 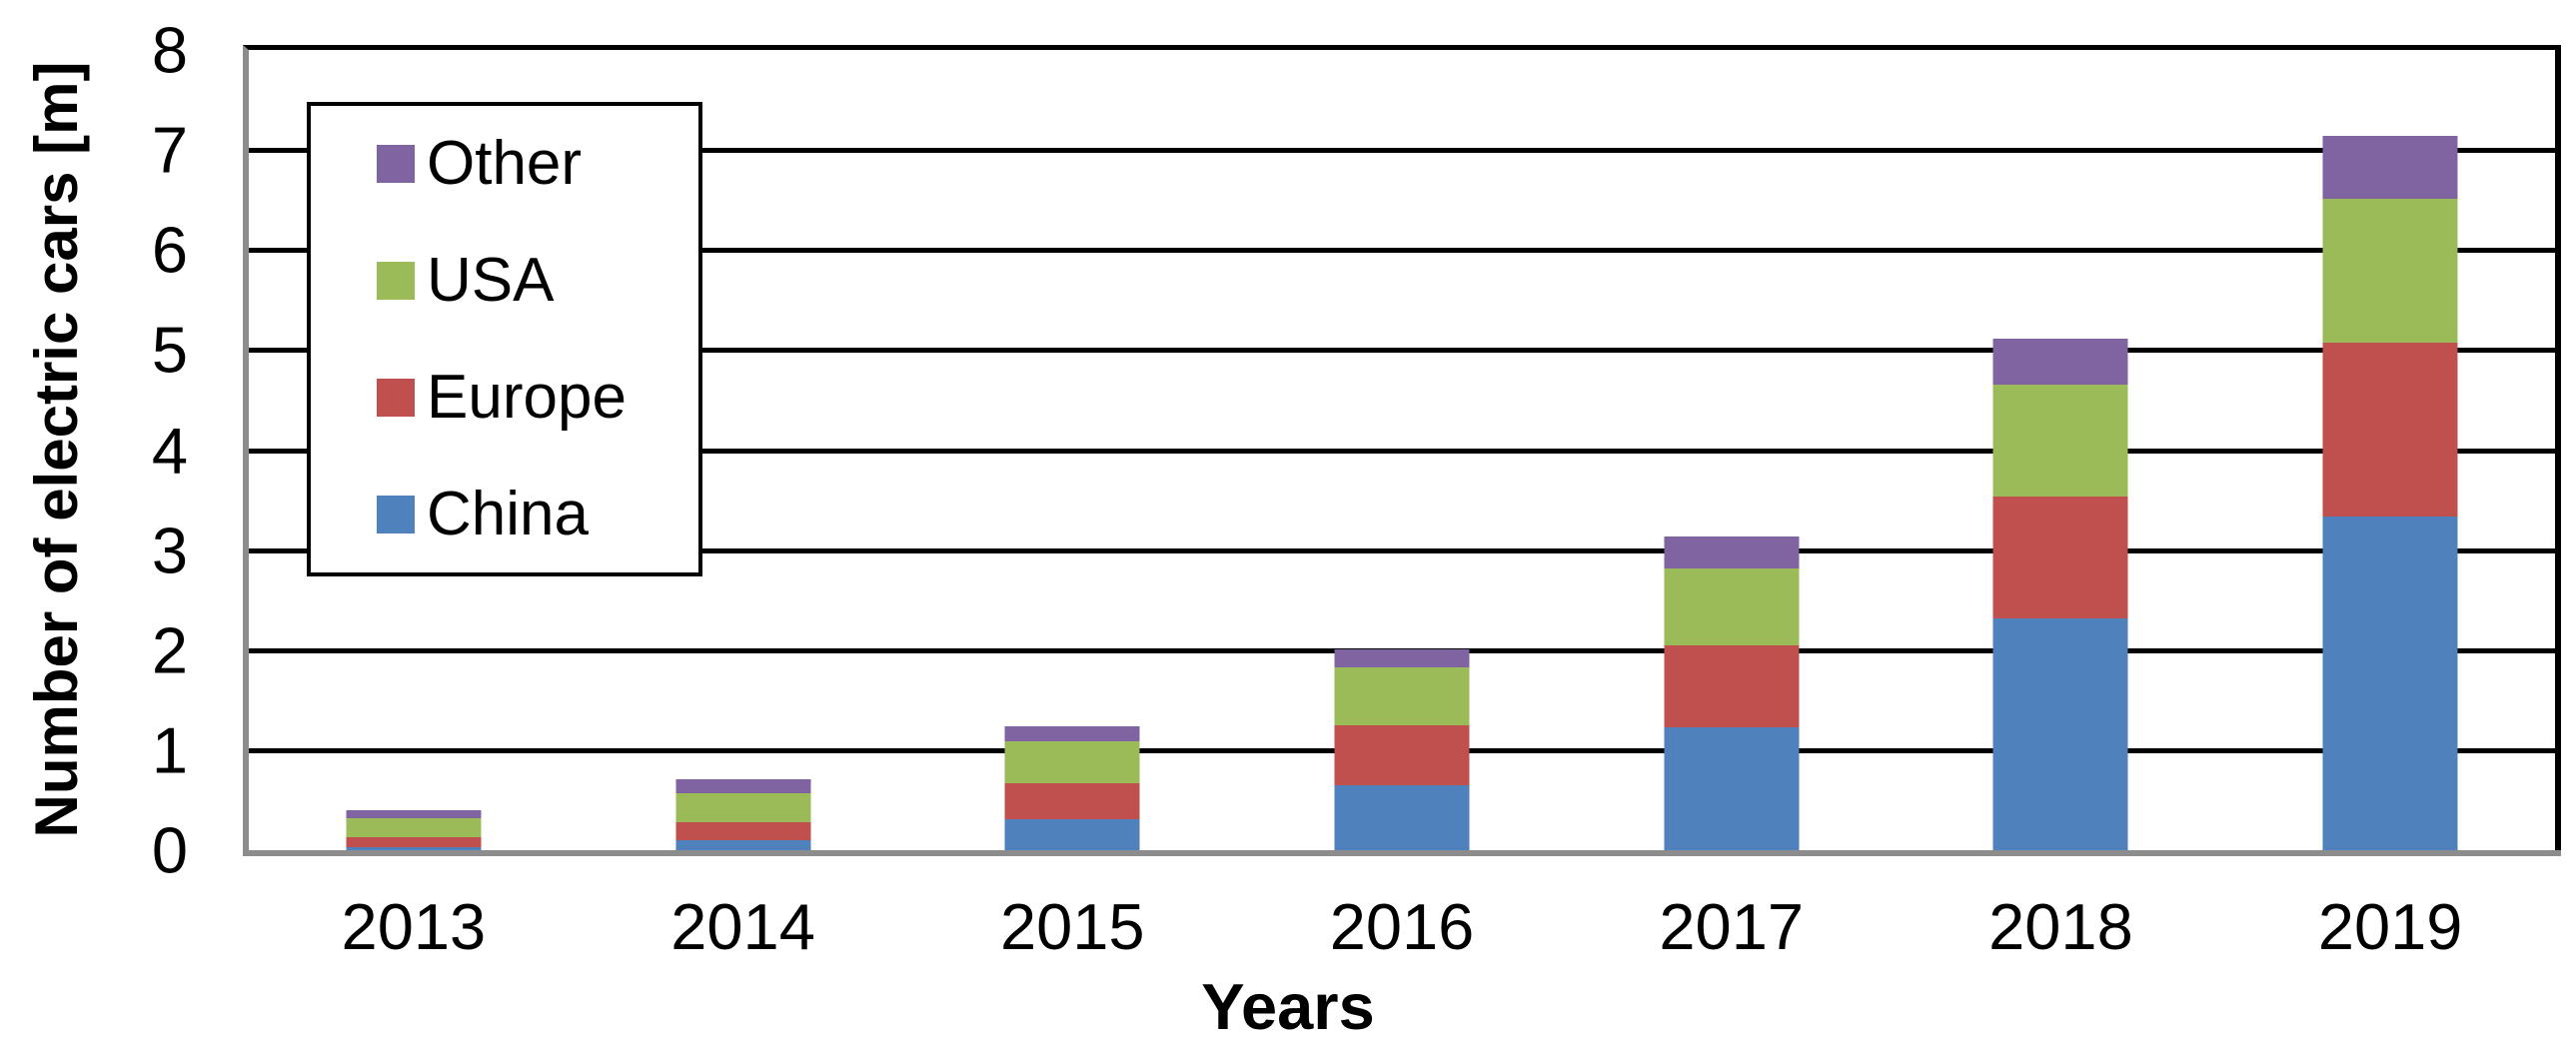 What do you see at coordinates (169, 150) in the screenshot?
I see `y-tick-label: 7` at bounding box center [169, 150].